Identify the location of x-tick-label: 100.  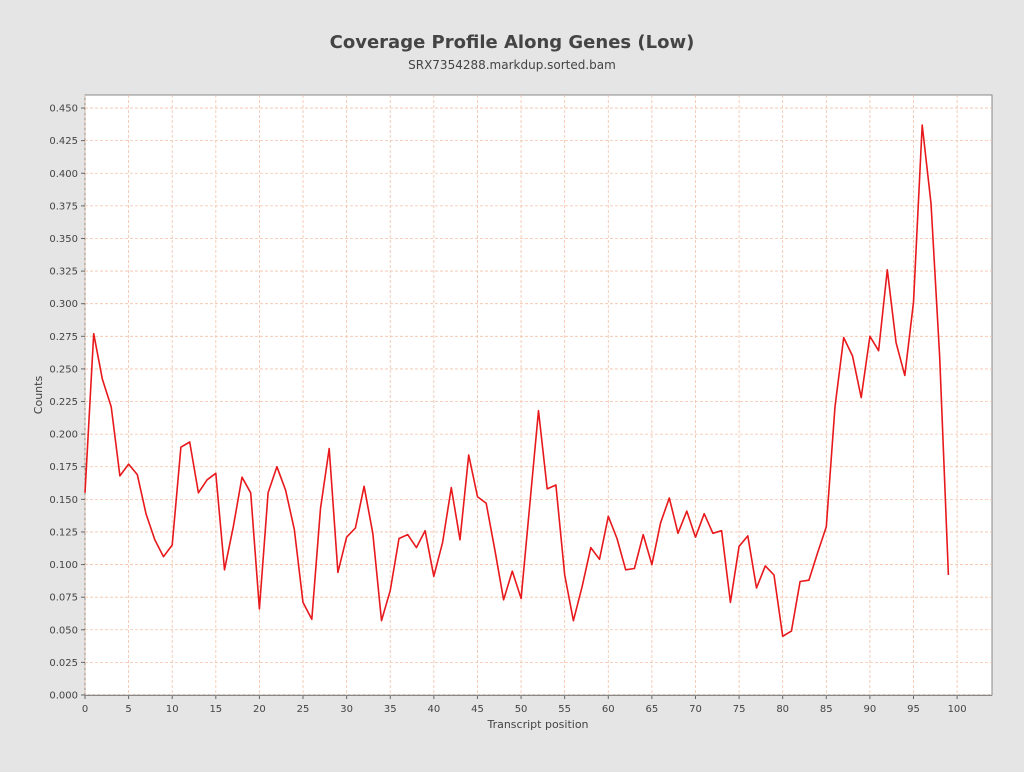
(957, 709).